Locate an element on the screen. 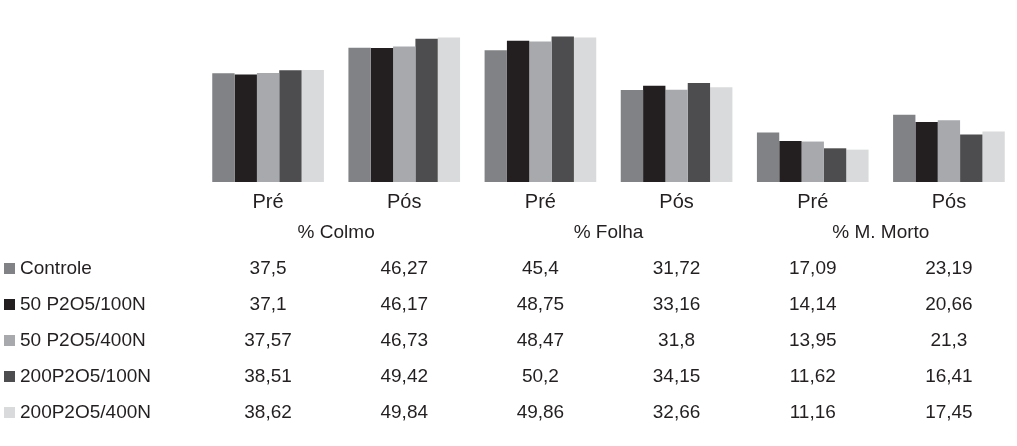 This screenshot has height=446, width=1017. data-label: 16,41 is located at coordinates (949, 376).